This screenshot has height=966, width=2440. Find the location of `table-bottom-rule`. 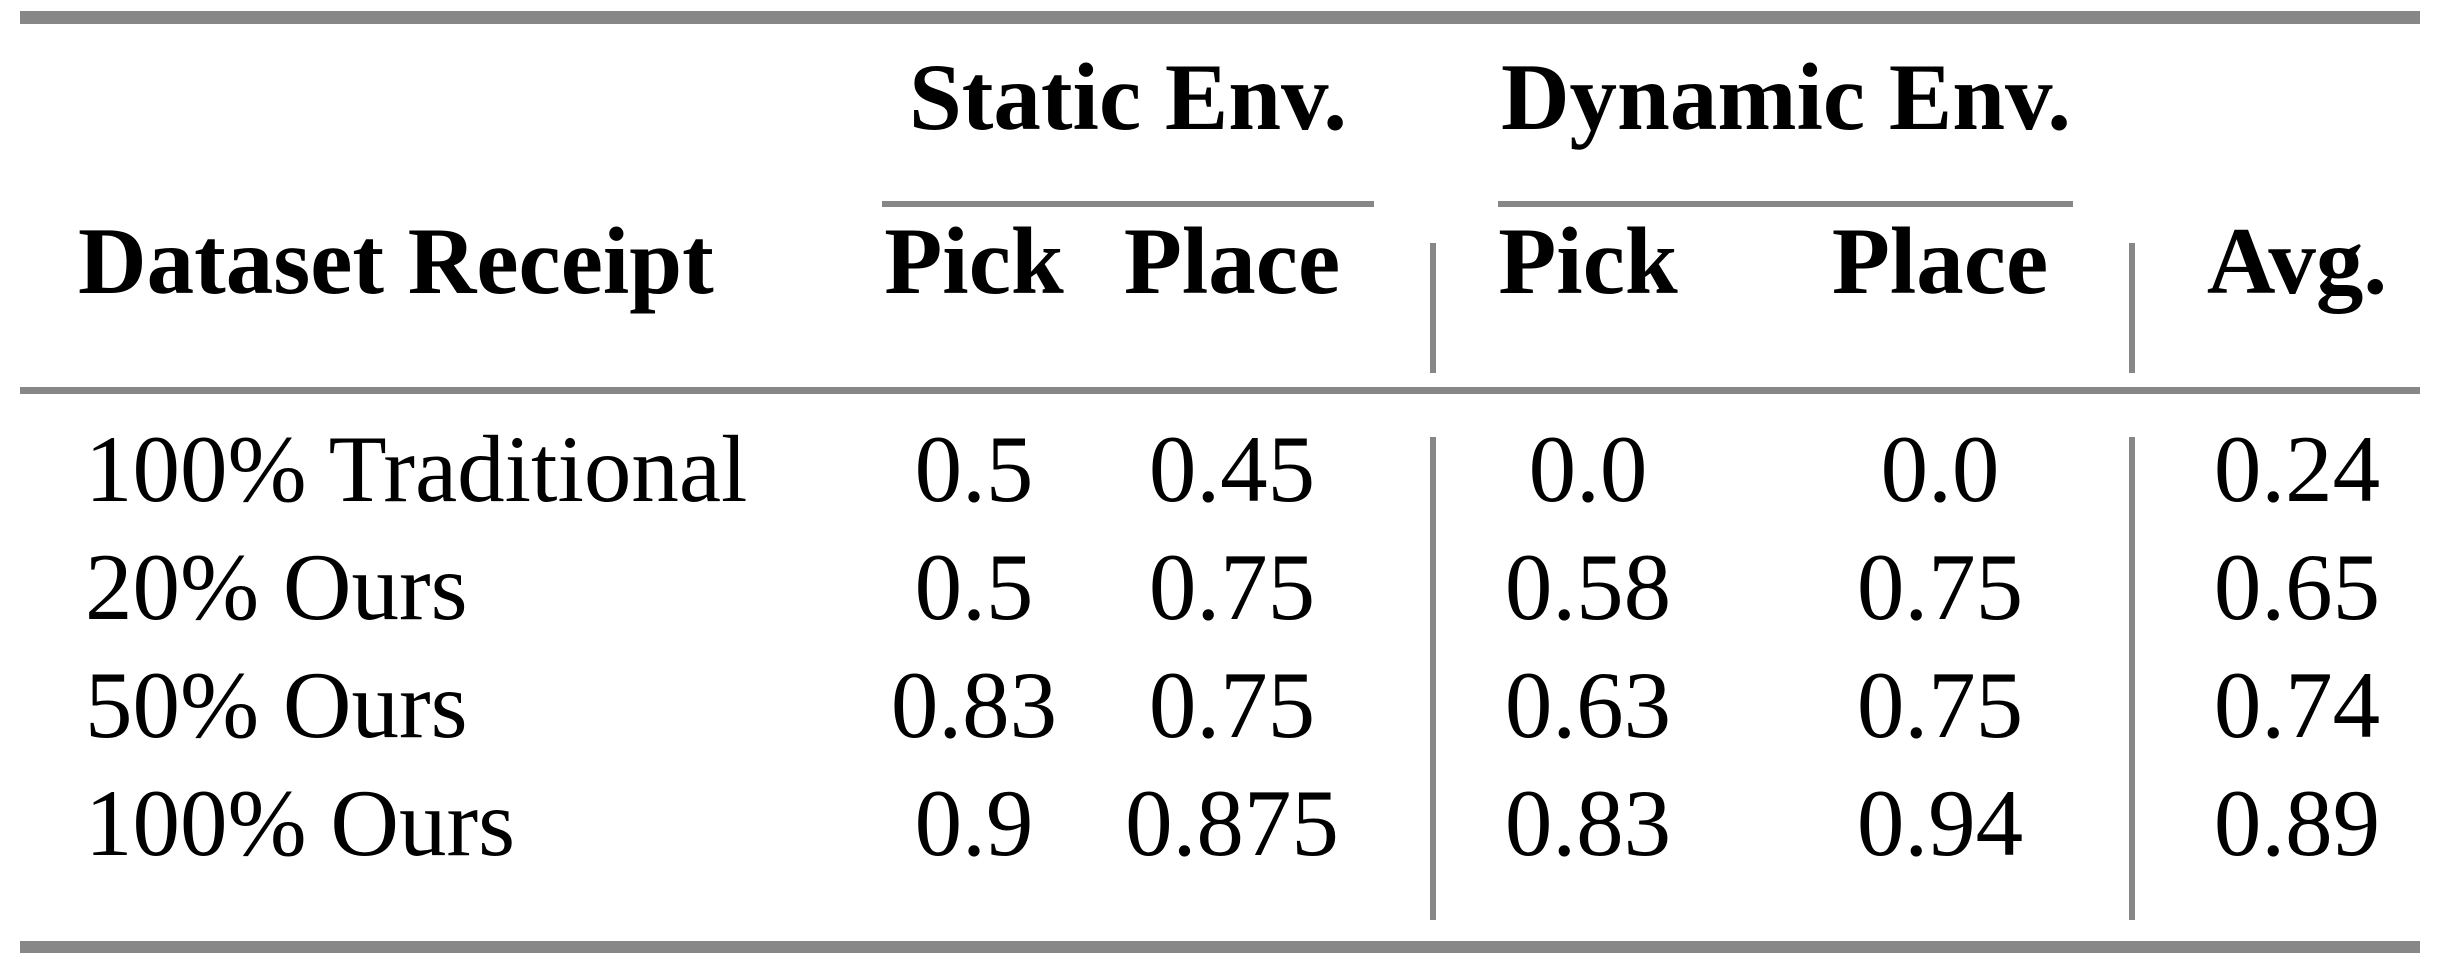

table-bottom-rule is located at coordinates (1220, 947).